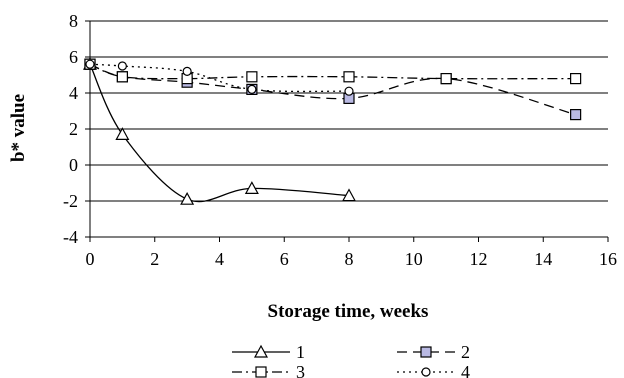 This screenshot has width=624, height=378. I want to click on y-tick-label: 8, so click(73, 21).